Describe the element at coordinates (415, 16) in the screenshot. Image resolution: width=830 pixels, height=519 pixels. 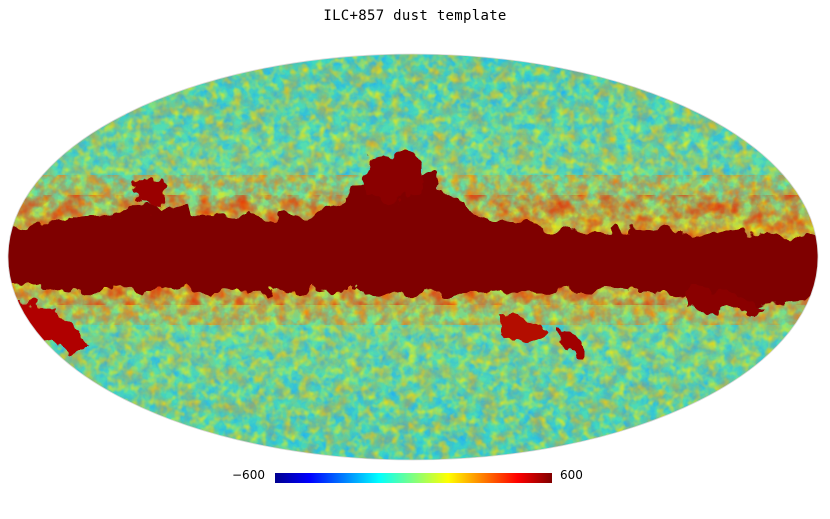
I see `plot-title: ILC+857 dust template` at that location.